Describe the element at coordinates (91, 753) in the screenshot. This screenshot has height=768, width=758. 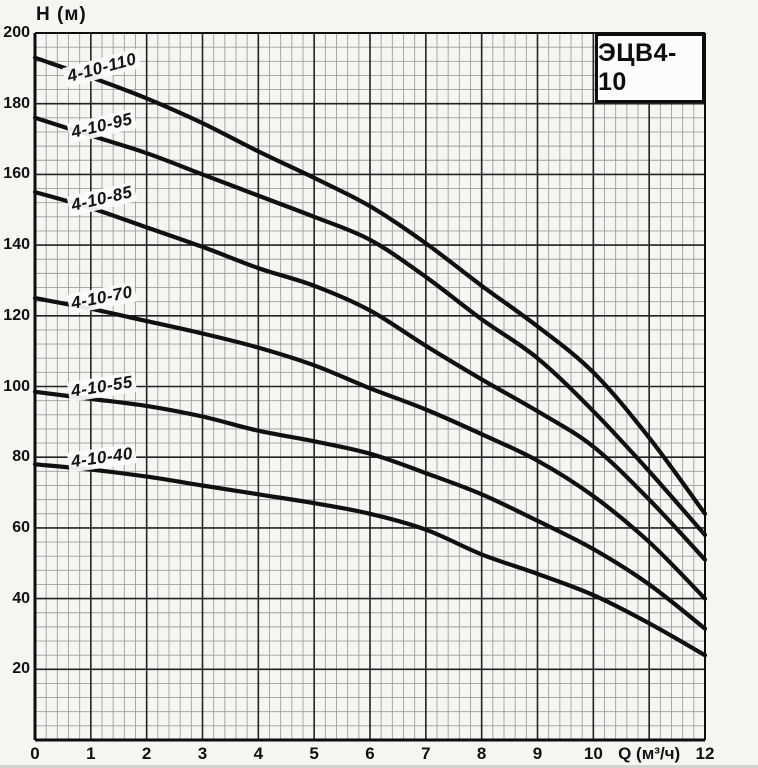
I see `x-tick-label-1: 1` at that location.